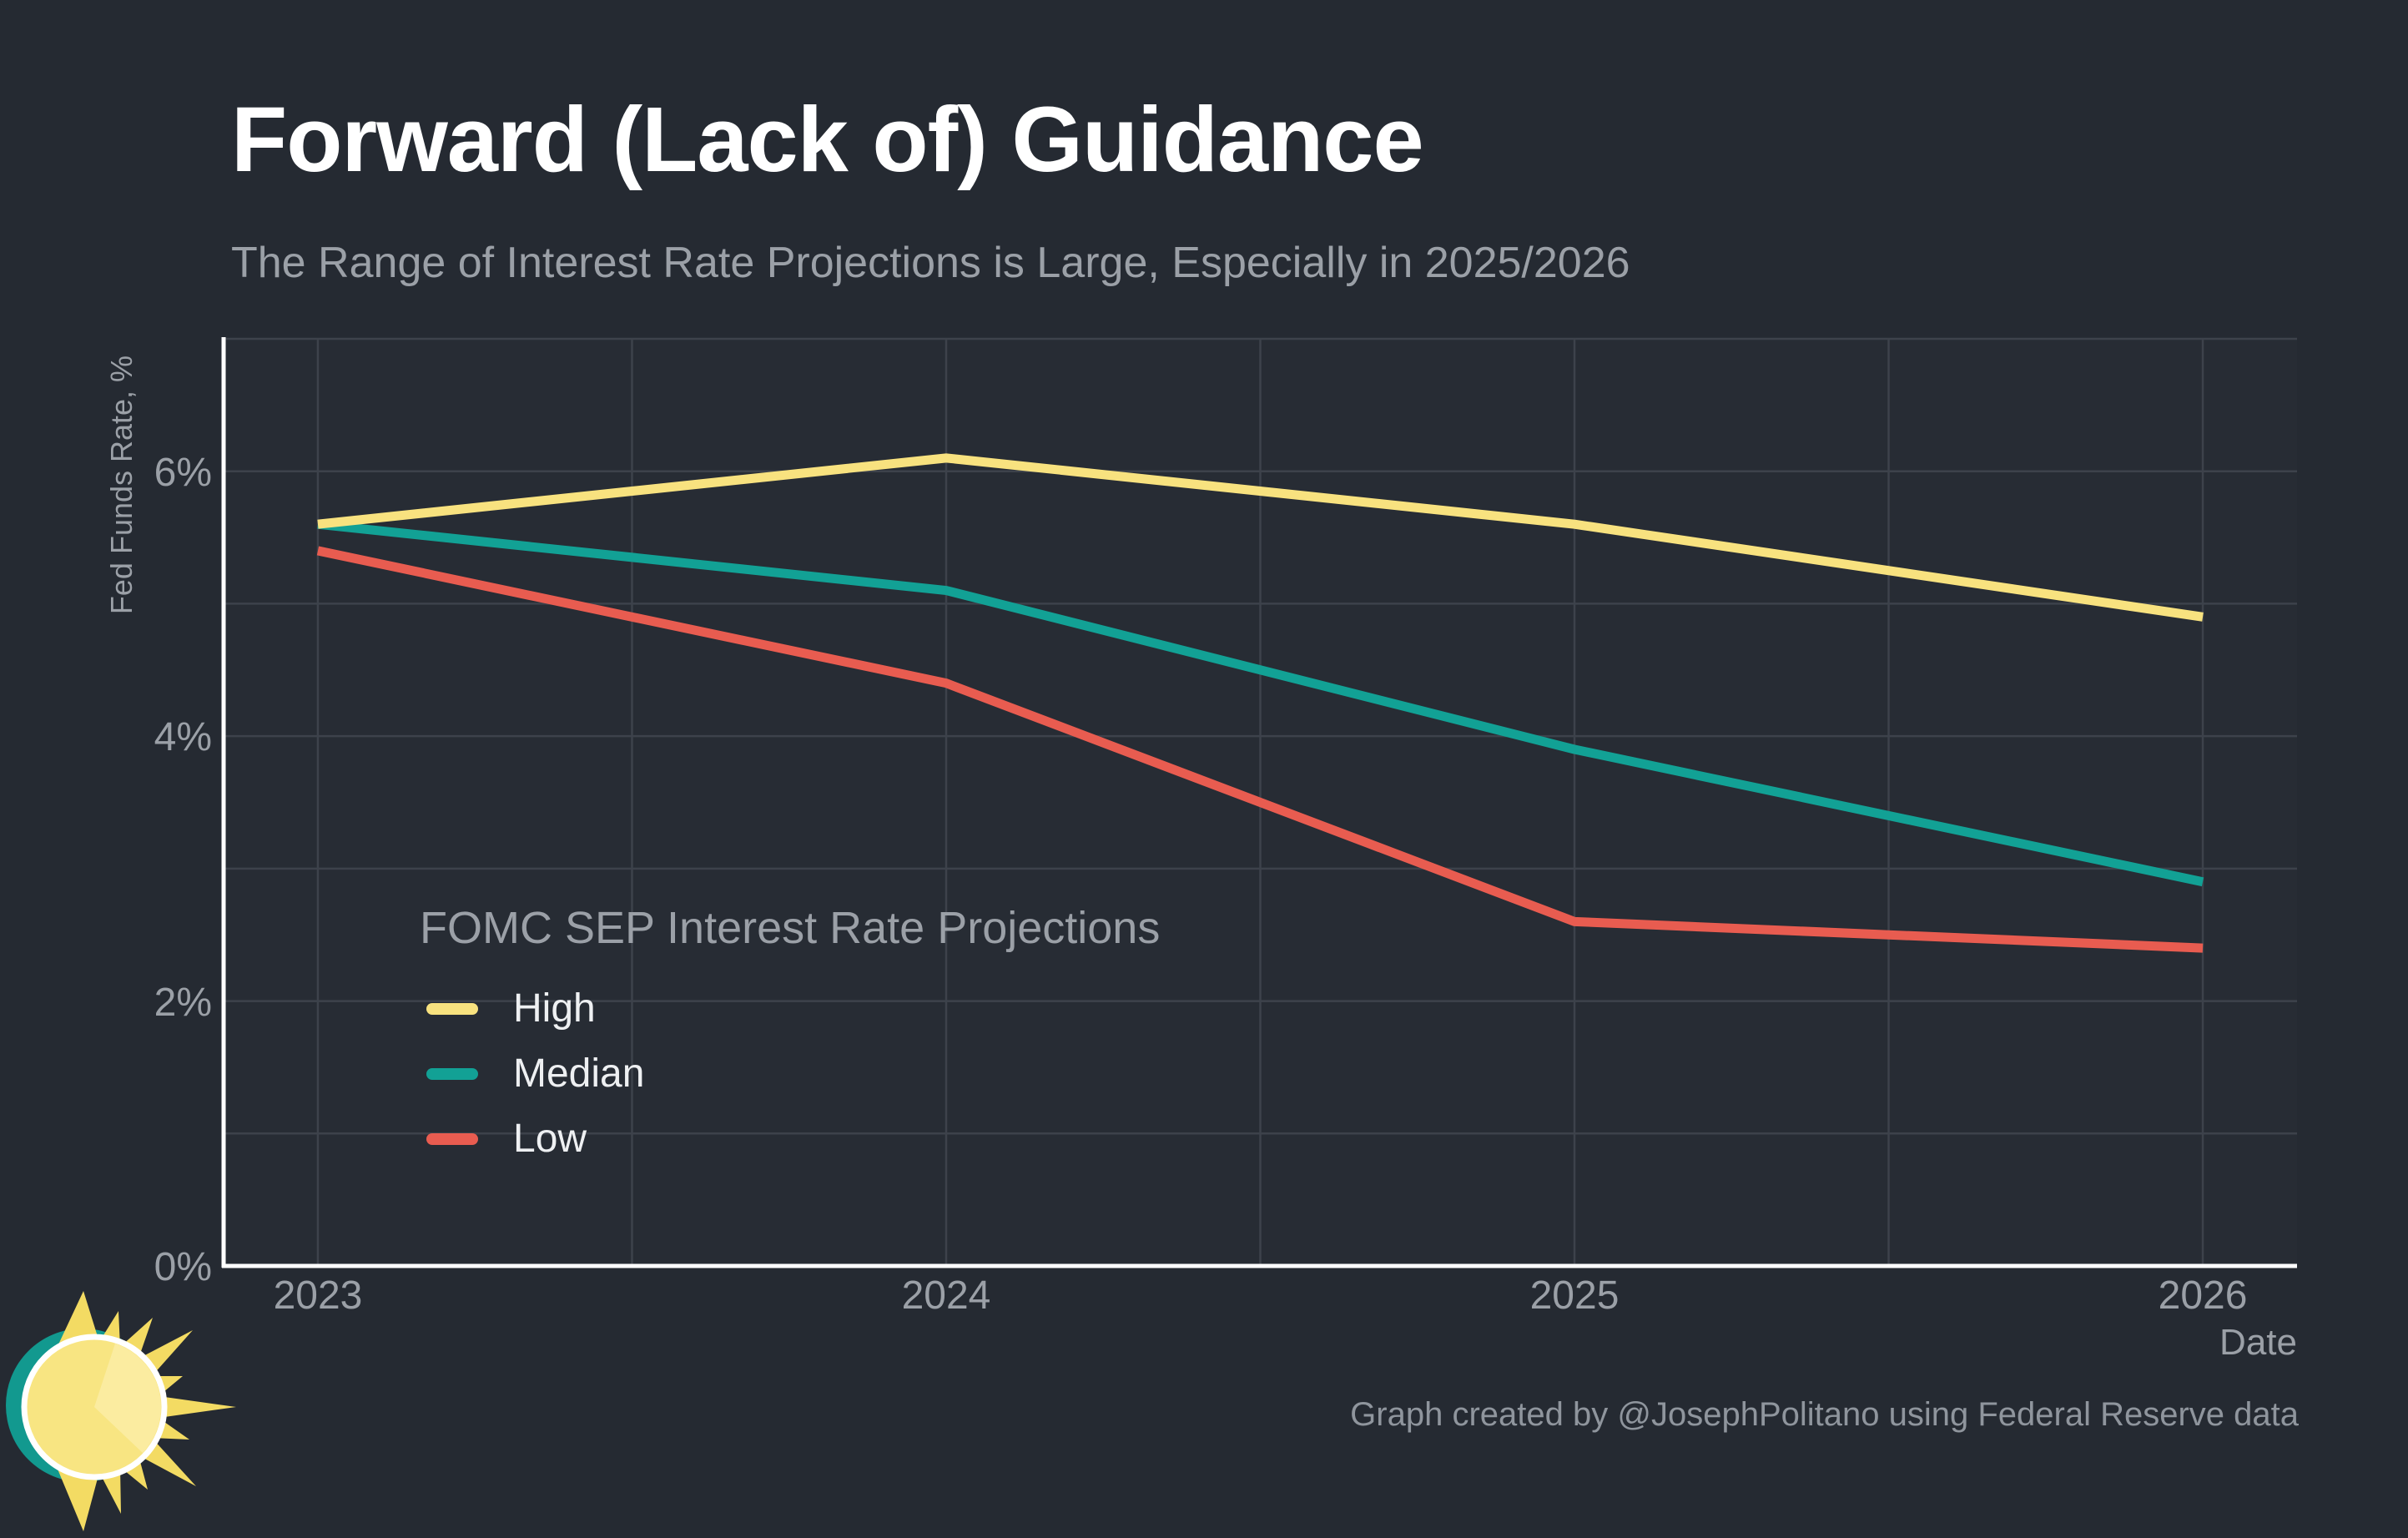  Describe the element at coordinates (554, 1008) in the screenshot. I see `legend-label: High` at that location.